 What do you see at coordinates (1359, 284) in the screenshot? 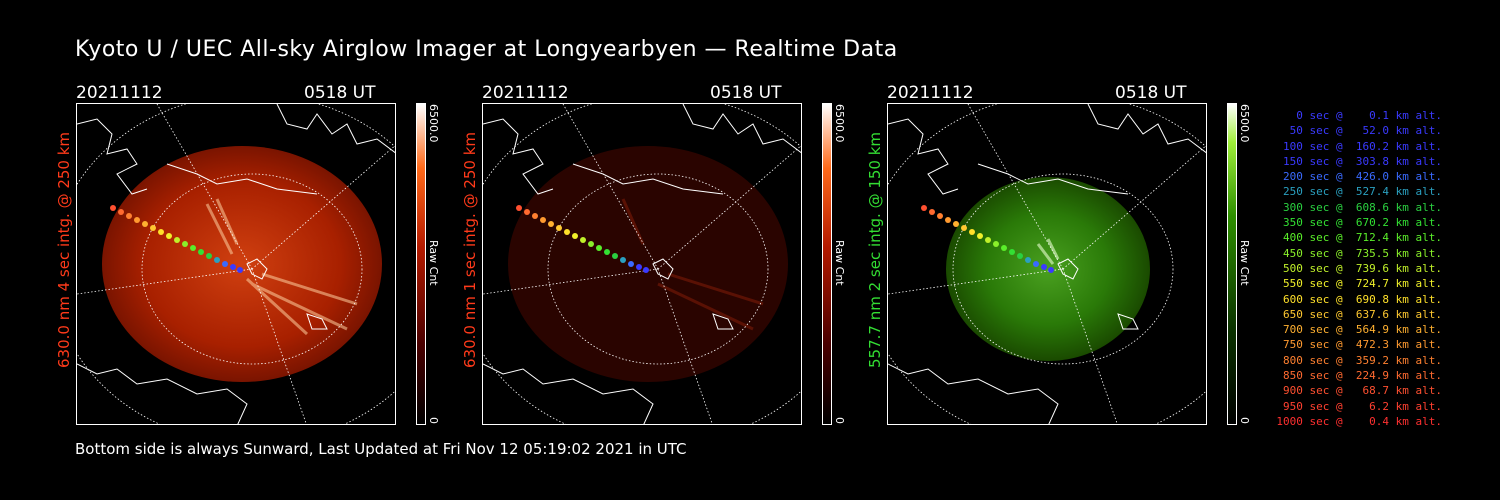
I see `legend-row: 550 sec @ 724.7 km alt.` at bounding box center [1359, 284].